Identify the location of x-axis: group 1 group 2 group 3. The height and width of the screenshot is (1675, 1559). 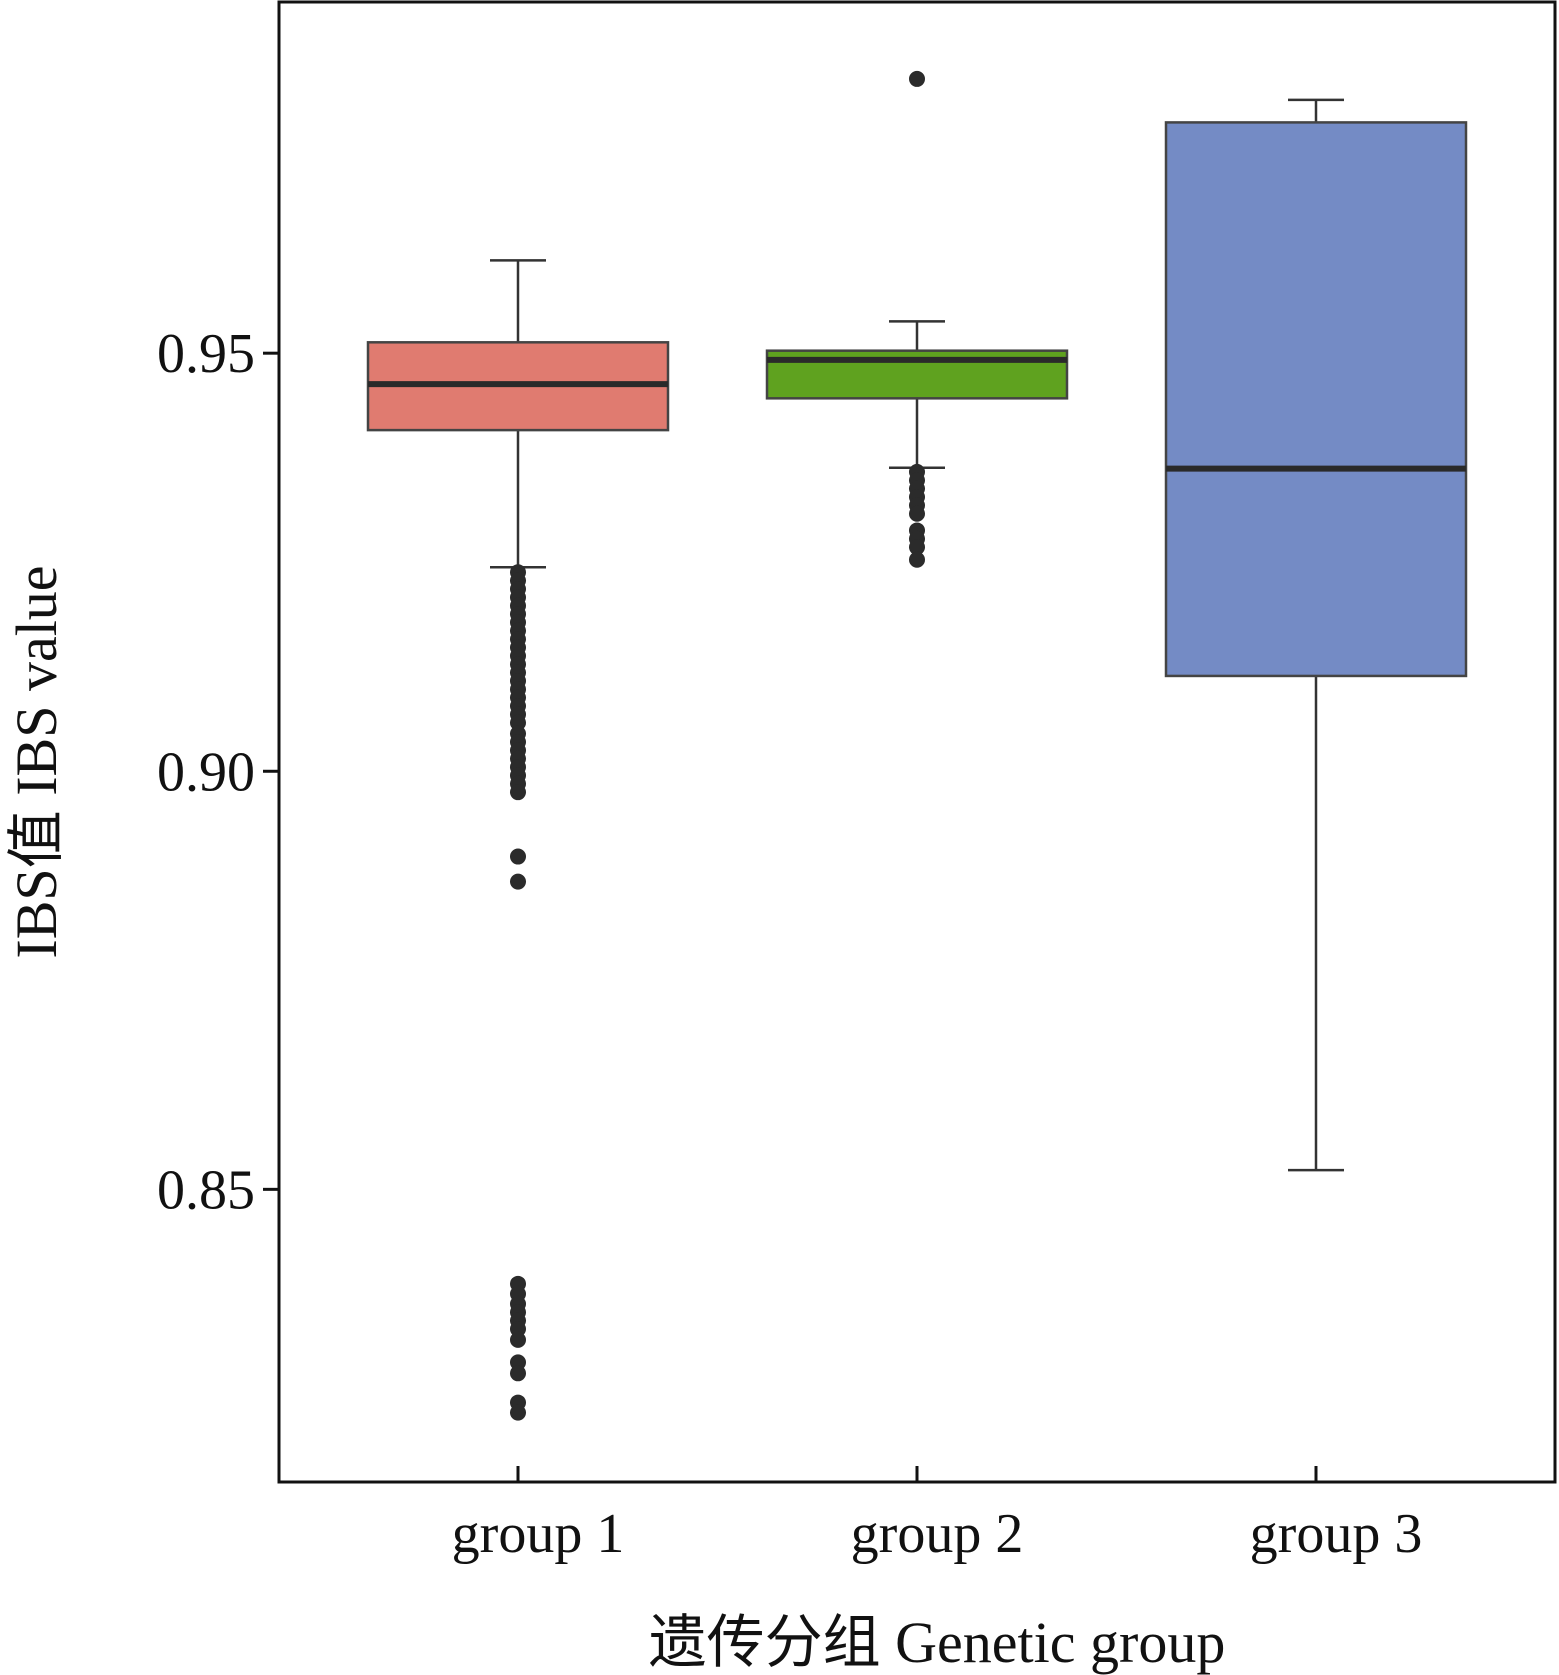
(937, 1515).